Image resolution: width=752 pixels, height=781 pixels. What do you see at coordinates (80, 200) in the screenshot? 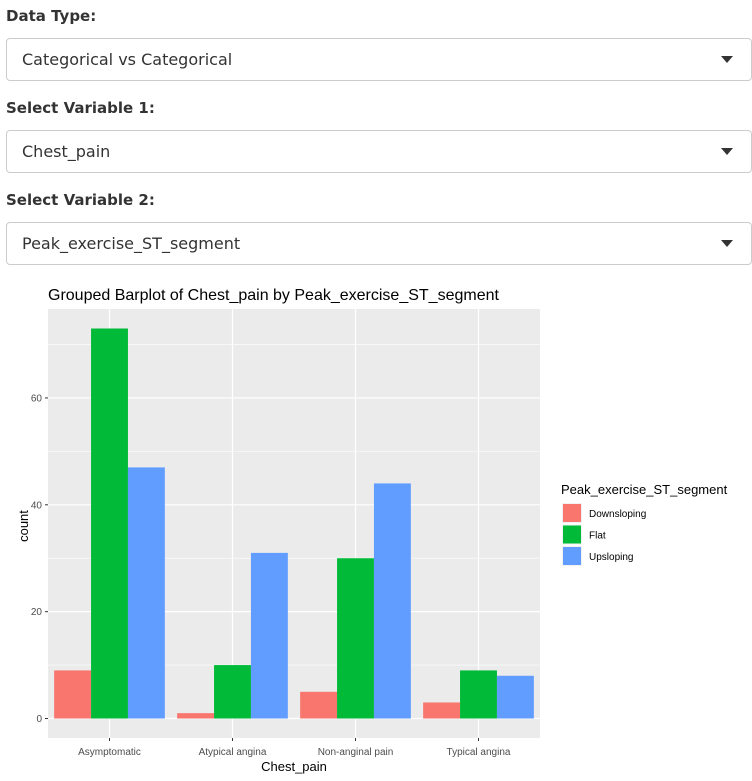
I see `variable-2-label: Select Variable 2:` at bounding box center [80, 200].